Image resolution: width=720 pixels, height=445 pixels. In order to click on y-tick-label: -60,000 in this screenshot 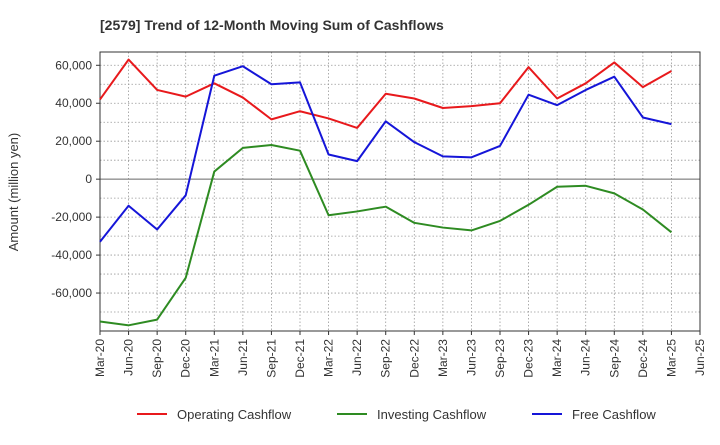, I will do `click(71, 293)`.